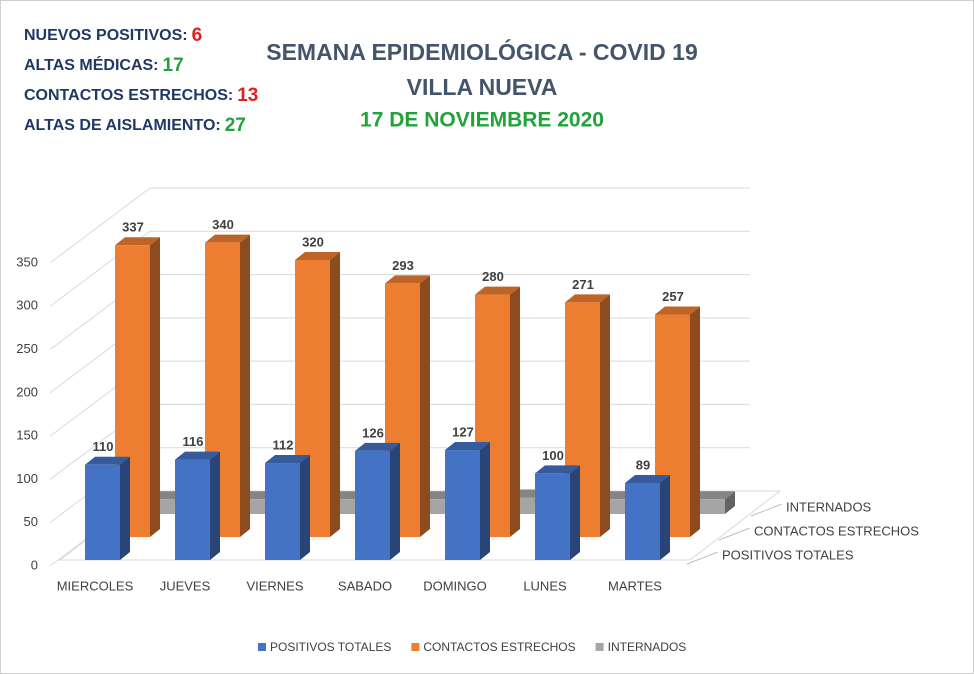 This screenshot has height=674, width=974. I want to click on stat-label: NUEVOS POSITIVOS:, so click(106, 35).